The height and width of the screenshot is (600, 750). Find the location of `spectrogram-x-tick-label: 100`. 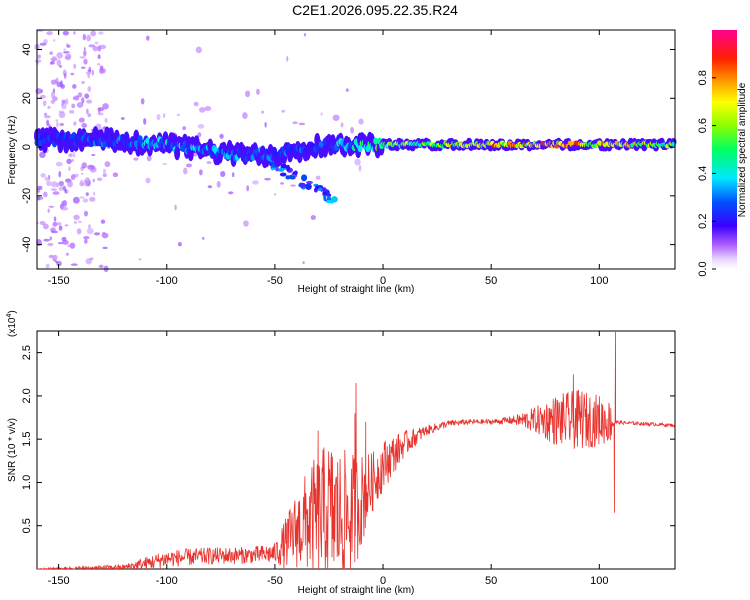

spectrogram-x-tick-label: 100 is located at coordinates (599, 281).